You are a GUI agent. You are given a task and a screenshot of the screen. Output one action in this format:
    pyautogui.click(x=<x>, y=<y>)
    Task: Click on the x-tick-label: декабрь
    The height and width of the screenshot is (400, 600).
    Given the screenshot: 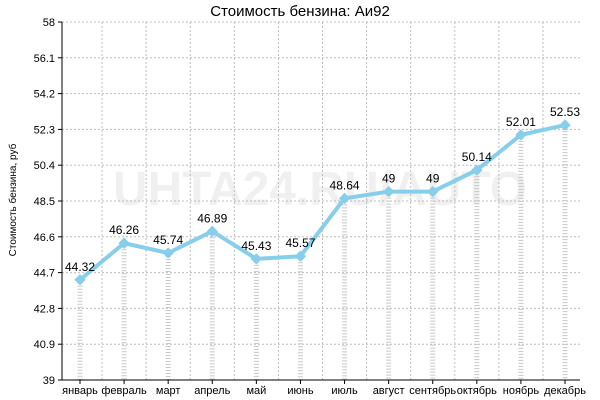 What is the action you would take?
    pyautogui.click(x=565, y=391)
    